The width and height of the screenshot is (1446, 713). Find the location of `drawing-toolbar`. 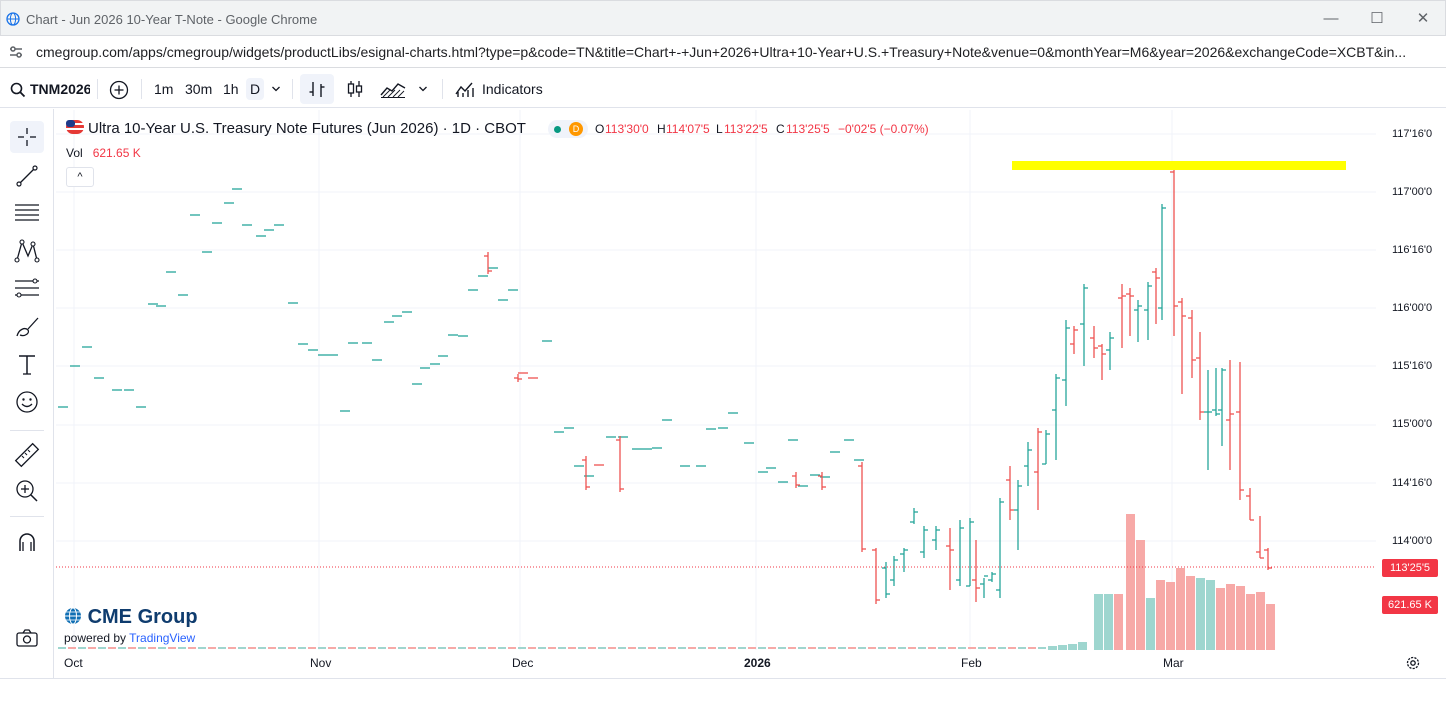

drawing-toolbar is located at coordinates (27, 394).